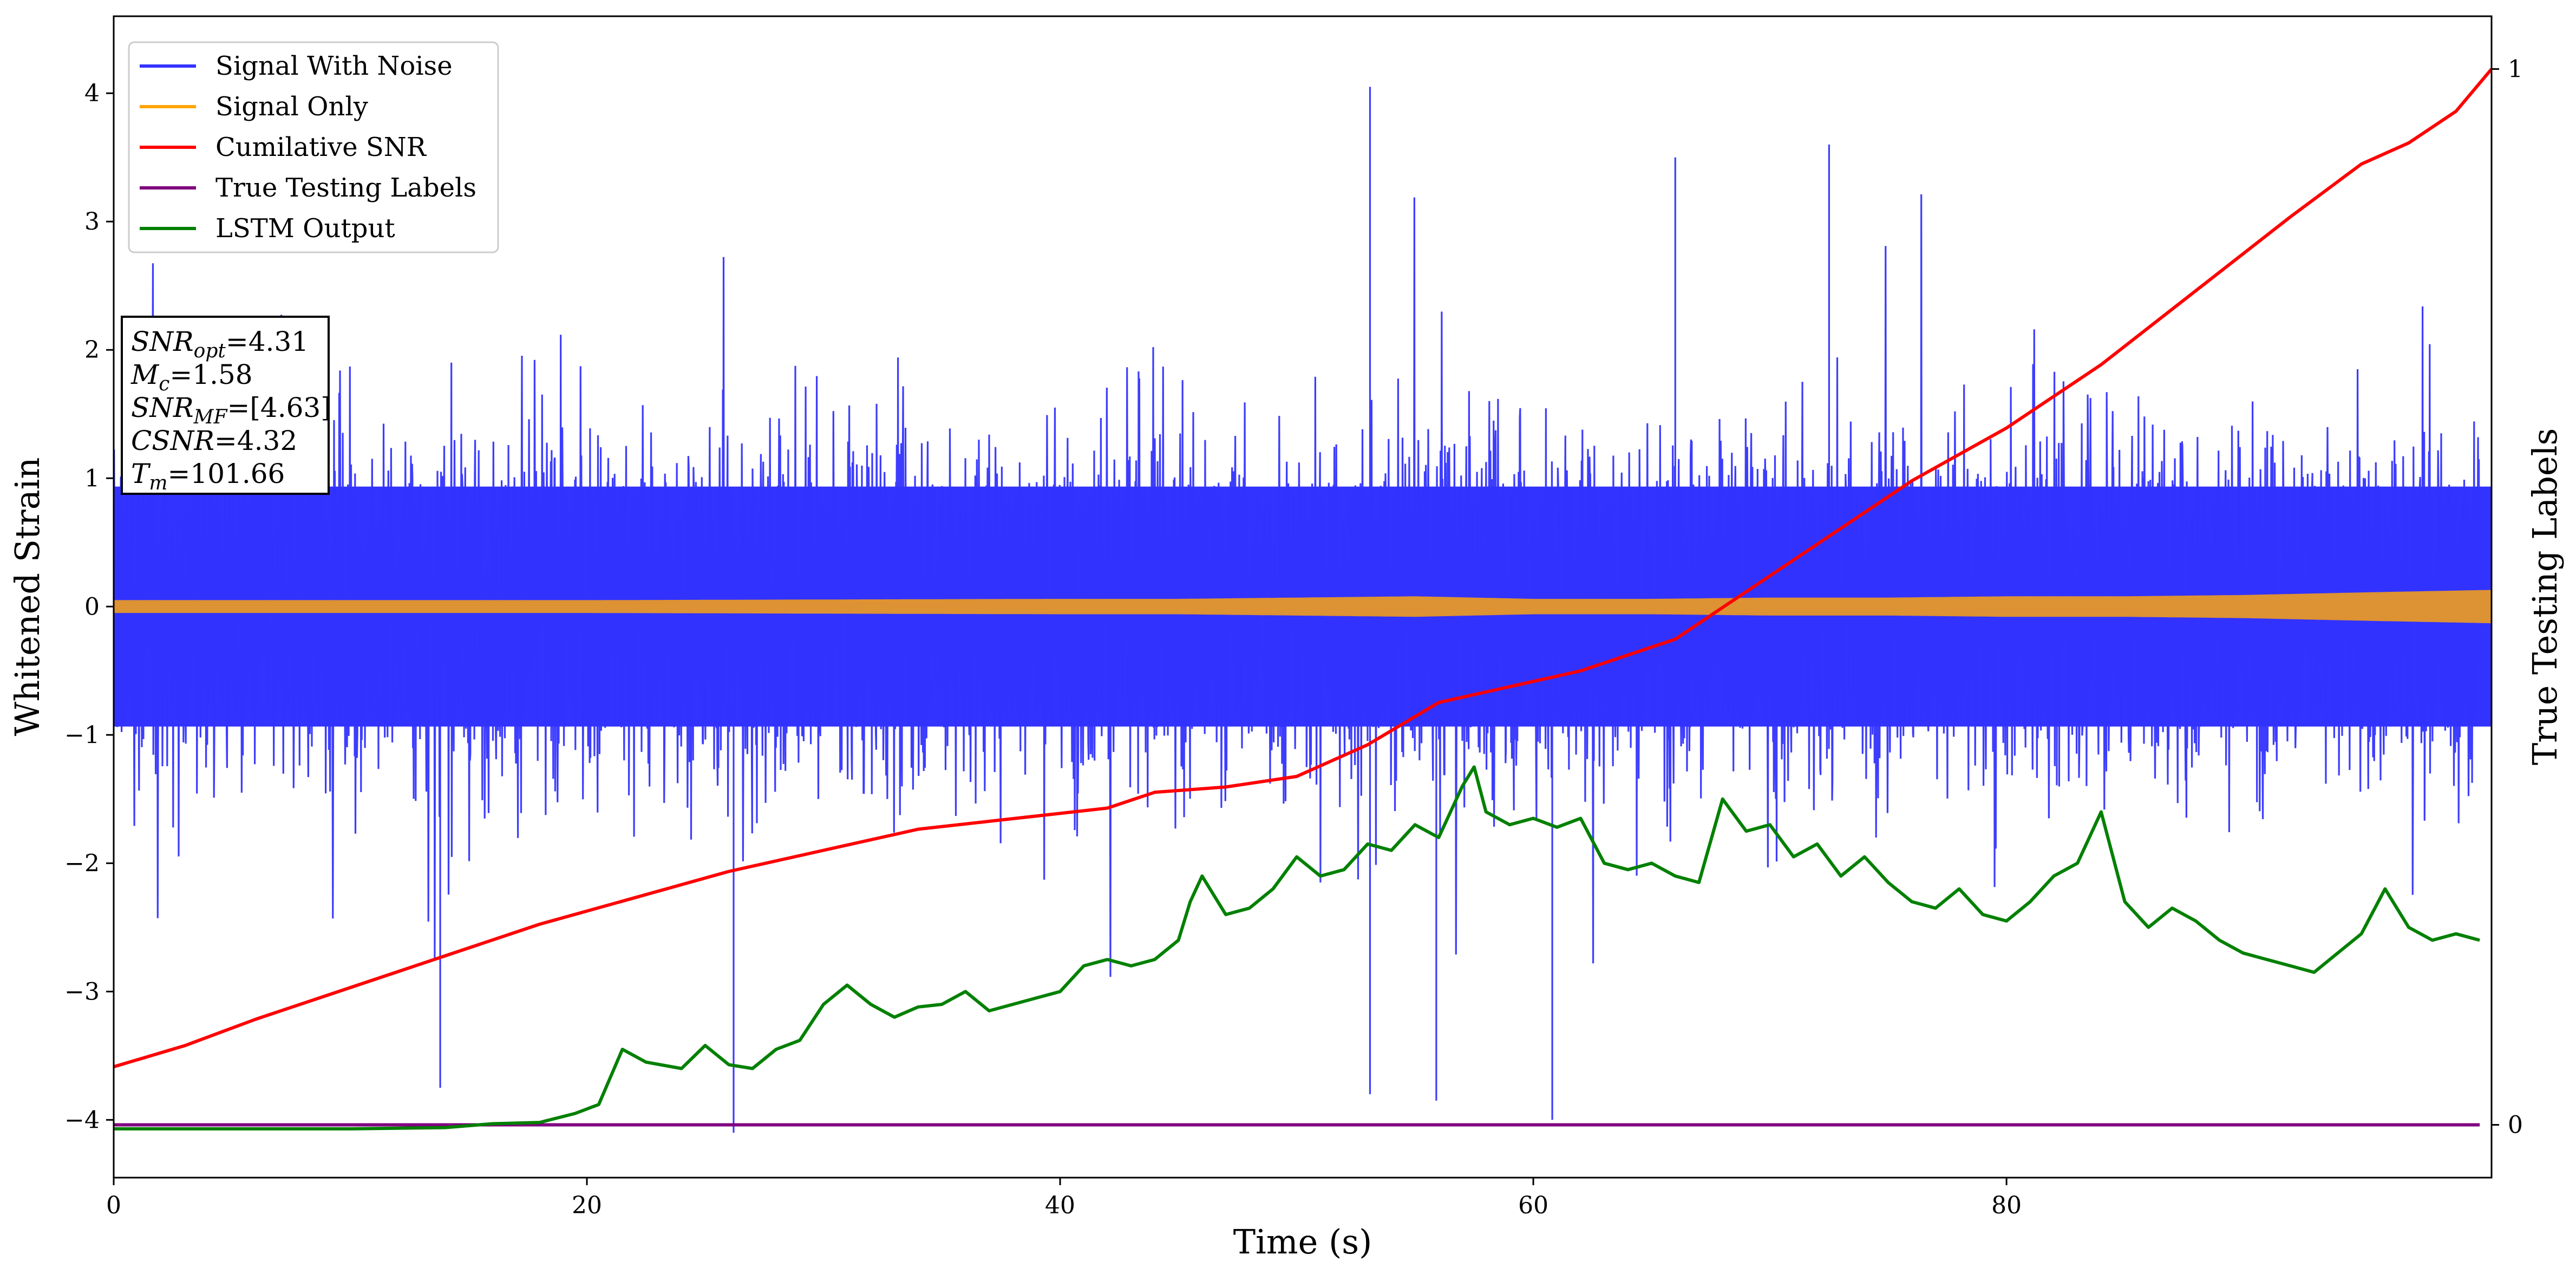 This screenshot has height=1274, width=2576. What do you see at coordinates (214, 440) in the screenshot?
I see `info-line: CSNR=4.32` at bounding box center [214, 440].